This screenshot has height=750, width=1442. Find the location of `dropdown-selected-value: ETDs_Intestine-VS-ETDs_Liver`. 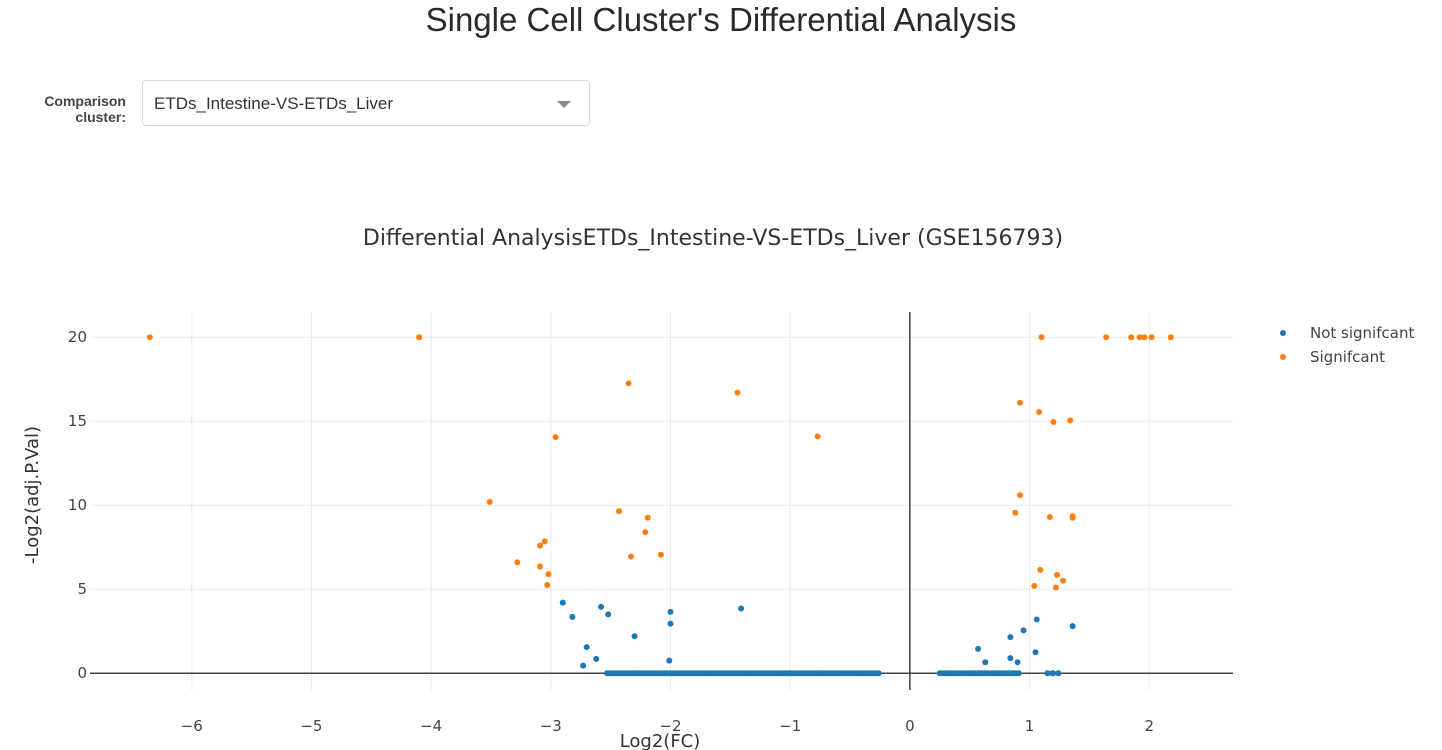

dropdown-selected-value: ETDs_Intestine-VS-ETDs_Liver is located at coordinates (274, 103).